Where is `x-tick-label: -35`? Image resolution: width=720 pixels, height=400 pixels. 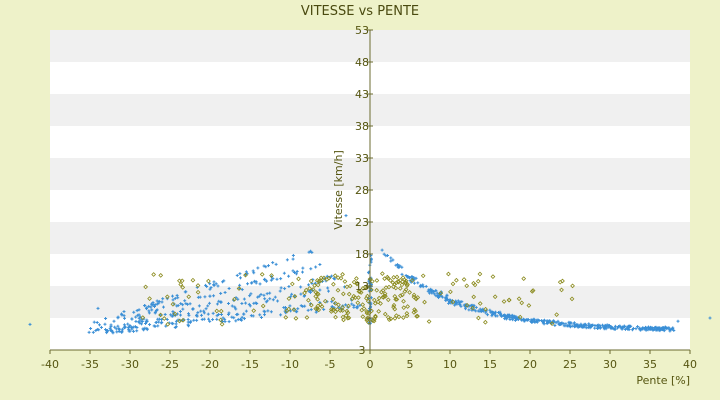
x-tick-label: -35 is located at coordinates (90, 364).